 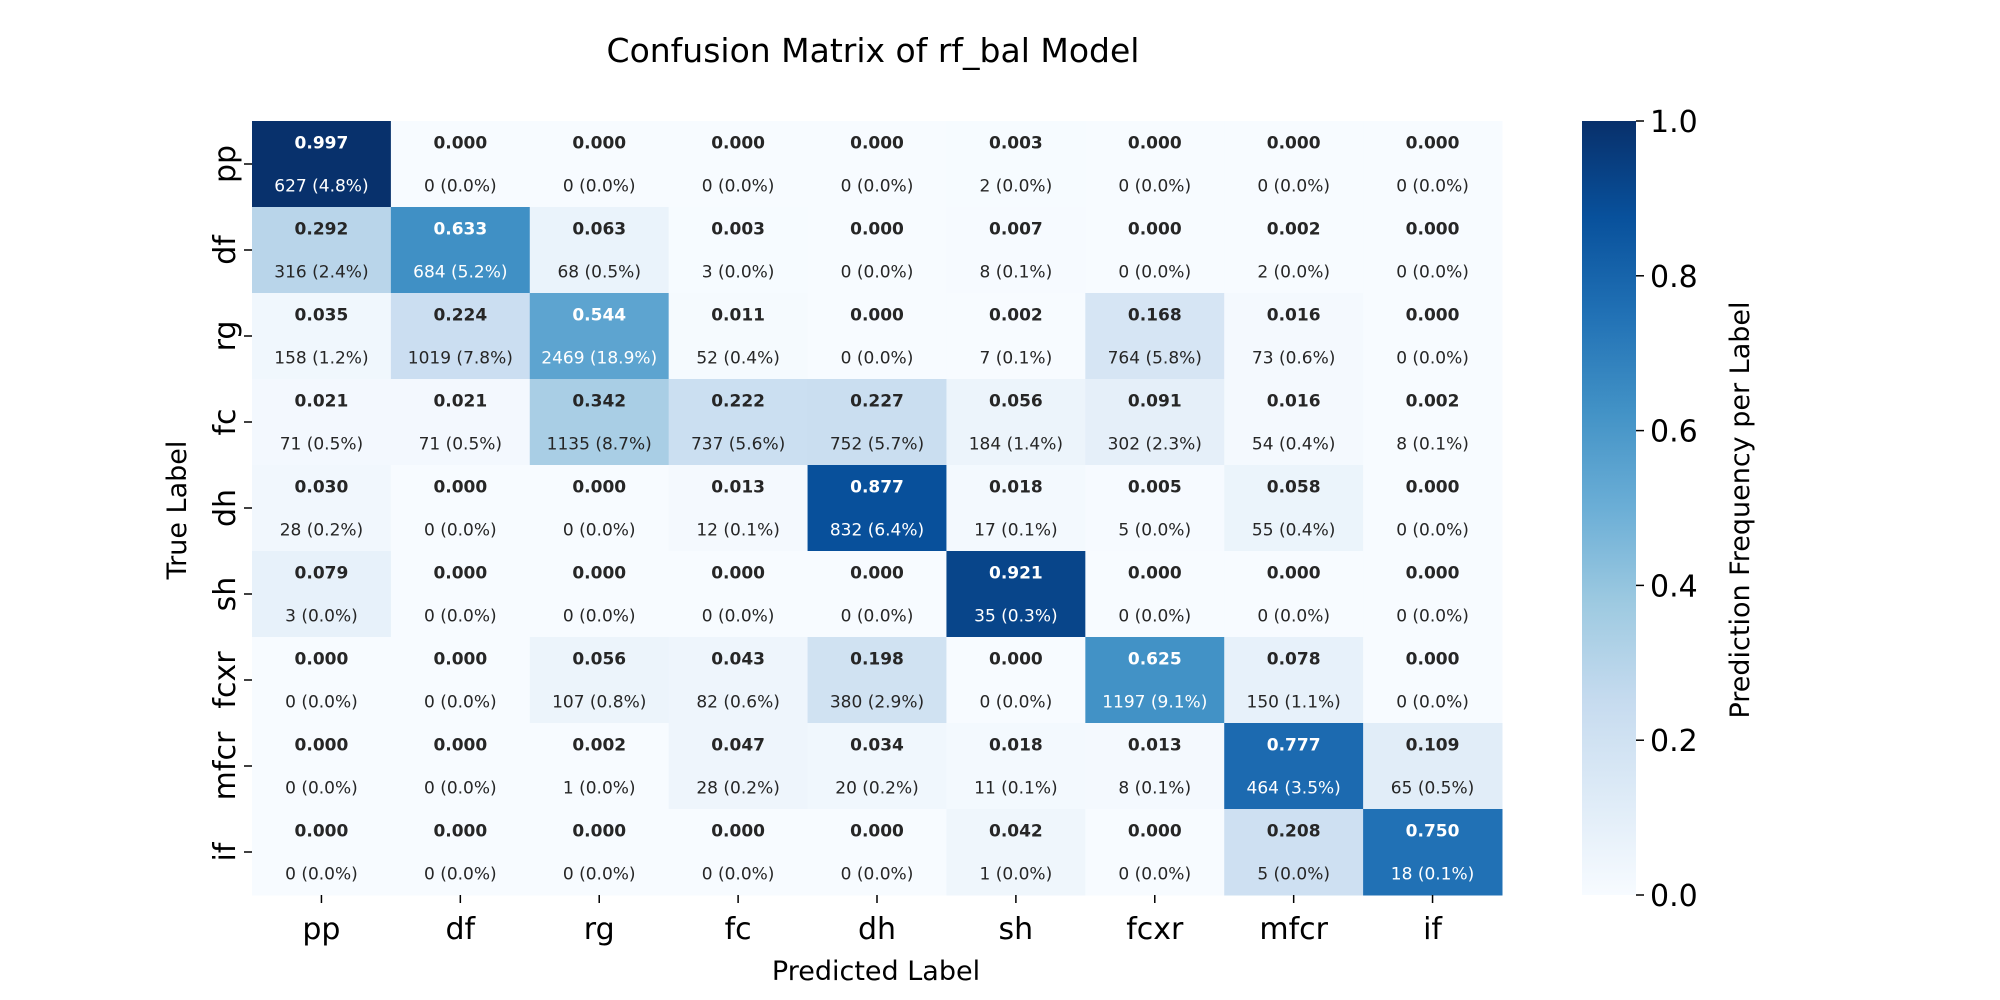 What do you see at coordinates (225, 336) in the screenshot?
I see `y-tick-label: rg` at bounding box center [225, 336].